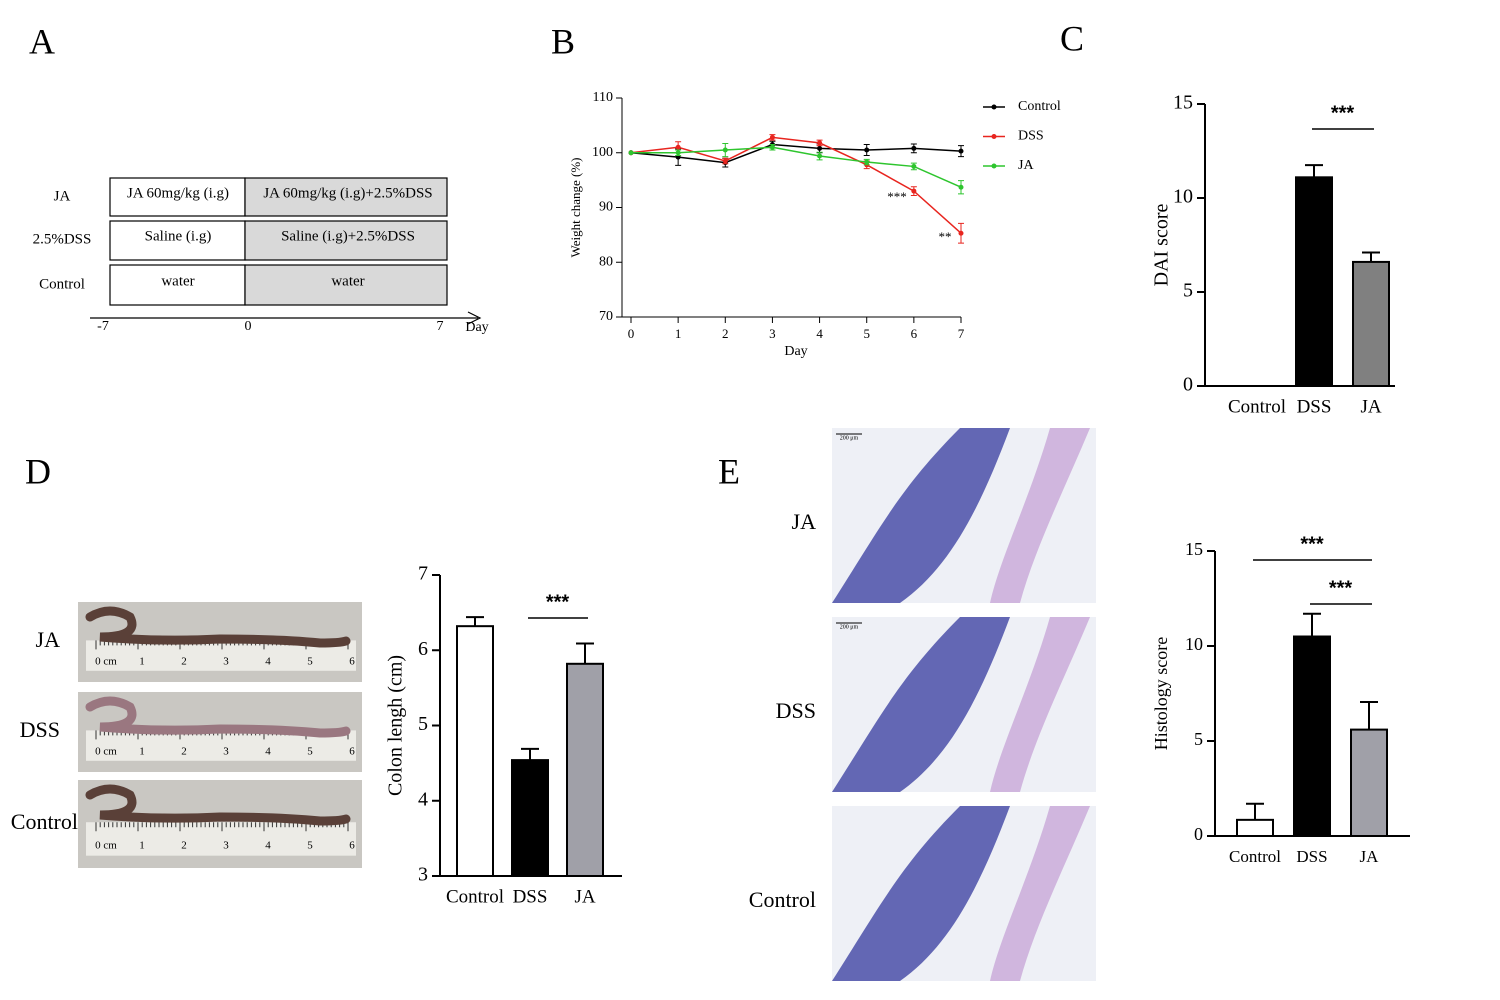 The height and width of the screenshot is (1000, 1500). What do you see at coordinates (286, 251) in the screenshot?
I see `diagram-boxes` at bounding box center [286, 251].